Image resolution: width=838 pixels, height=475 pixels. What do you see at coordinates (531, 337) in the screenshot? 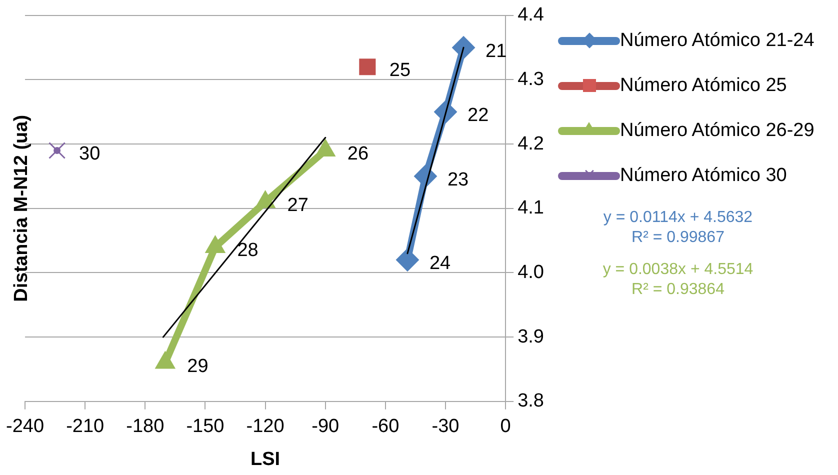
I see `y-tick-label: 3.9` at bounding box center [531, 337].